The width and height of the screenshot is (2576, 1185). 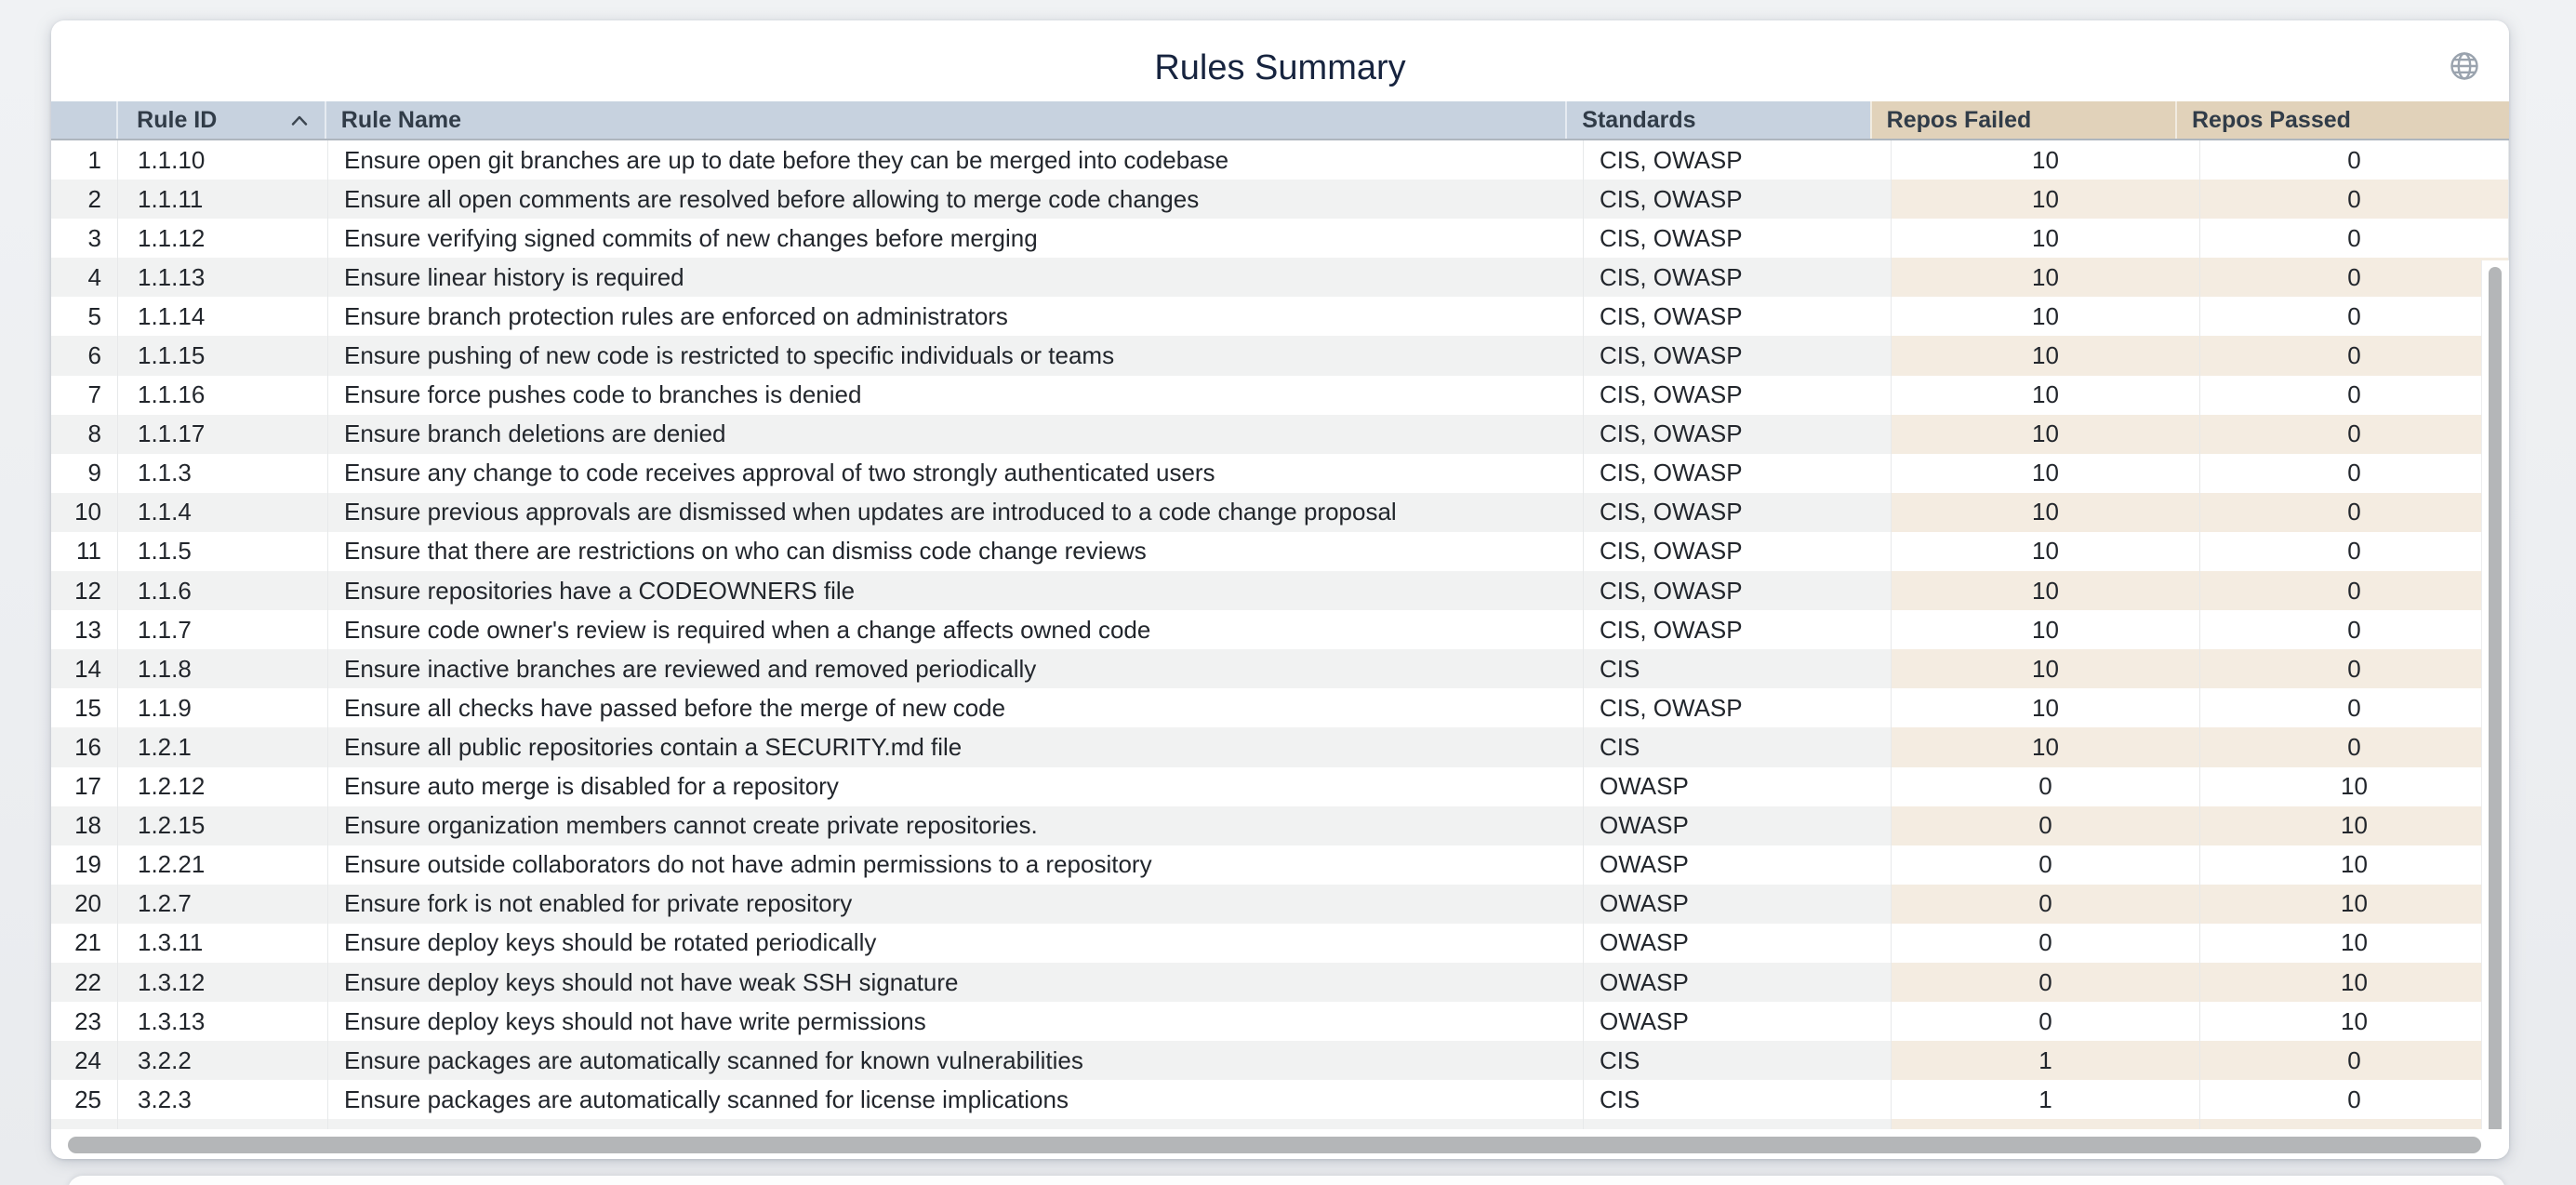 What do you see at coordinates (84, 747) in the screenshot?
I see `cell-row-number: 16` at bounding box center [84, 747].